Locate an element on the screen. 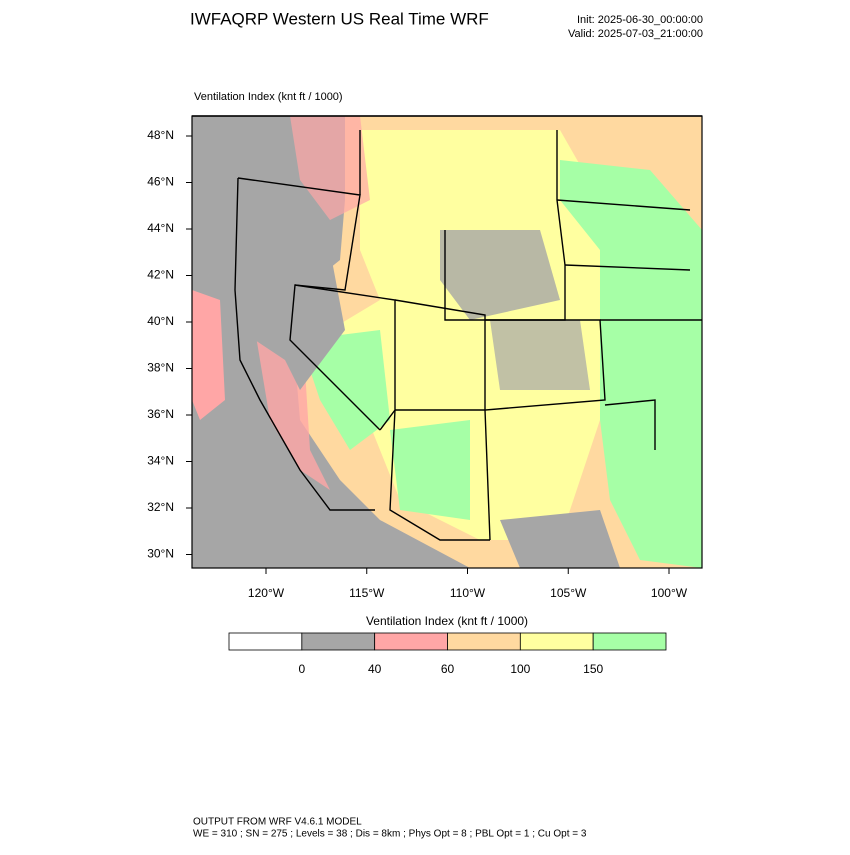 This screenshot has width=850, height=855. colorbar-tick-label: 100 is located at coordinates (520, 669).